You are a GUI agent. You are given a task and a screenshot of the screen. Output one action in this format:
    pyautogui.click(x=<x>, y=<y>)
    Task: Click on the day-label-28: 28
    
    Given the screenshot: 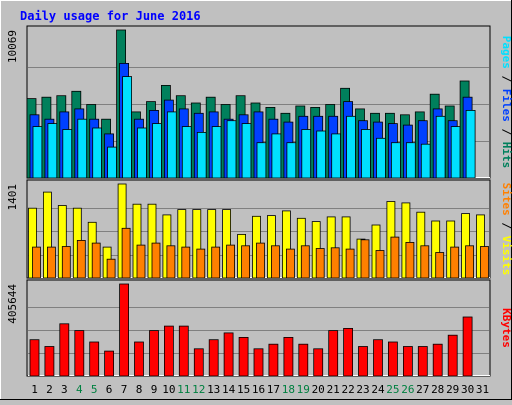 What is the action you would take?
    pyautogui.click(x=437, y=389)
    